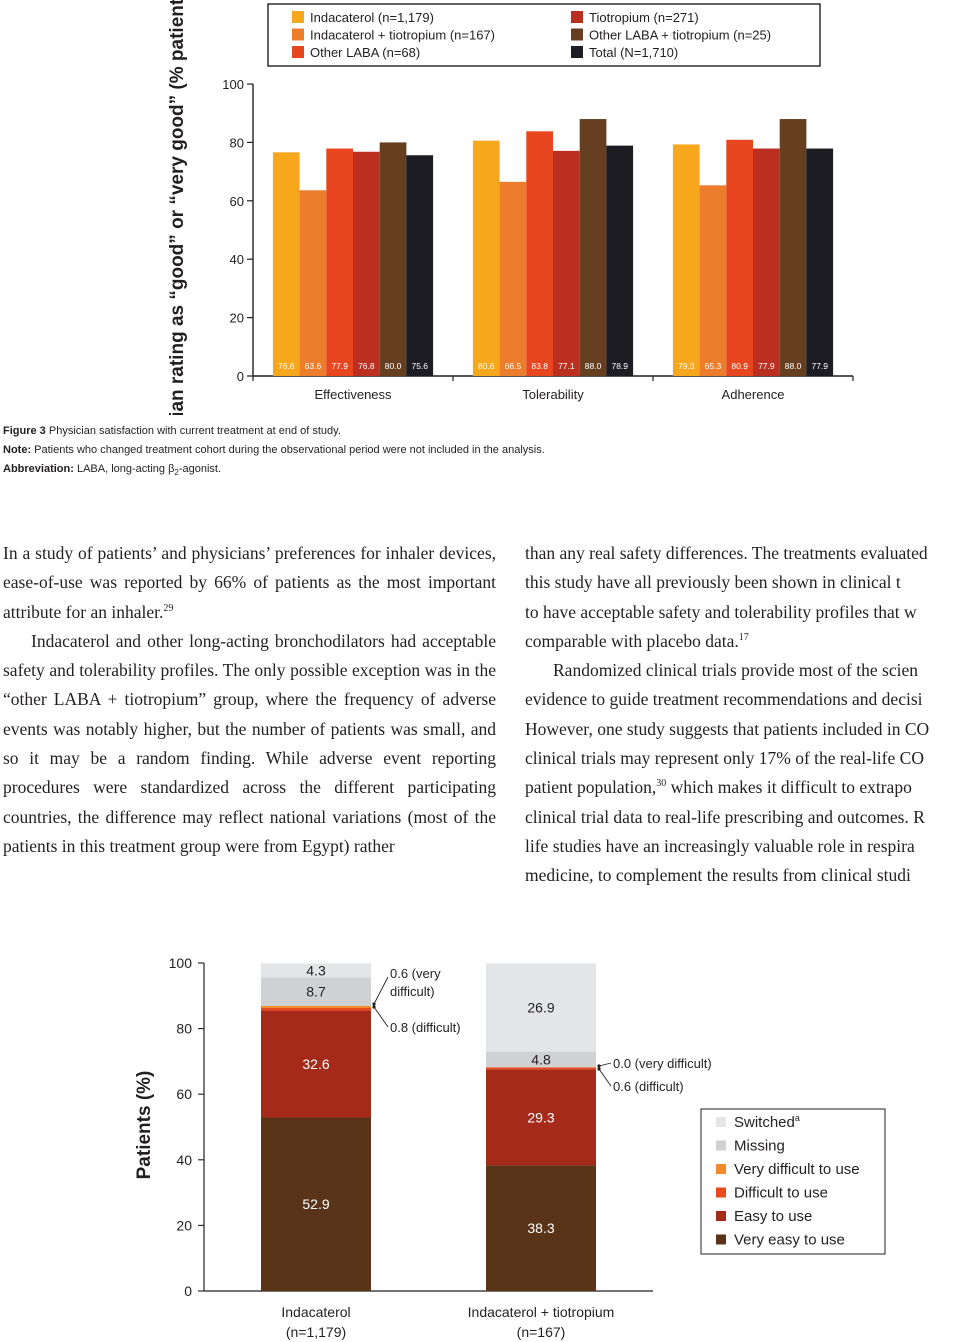 This screenshot has width=980, height=1342. What do you see at coordinates (743, 638) in the screenshot?
I see `citation-ref: 17` at bounding box center [743, 638].